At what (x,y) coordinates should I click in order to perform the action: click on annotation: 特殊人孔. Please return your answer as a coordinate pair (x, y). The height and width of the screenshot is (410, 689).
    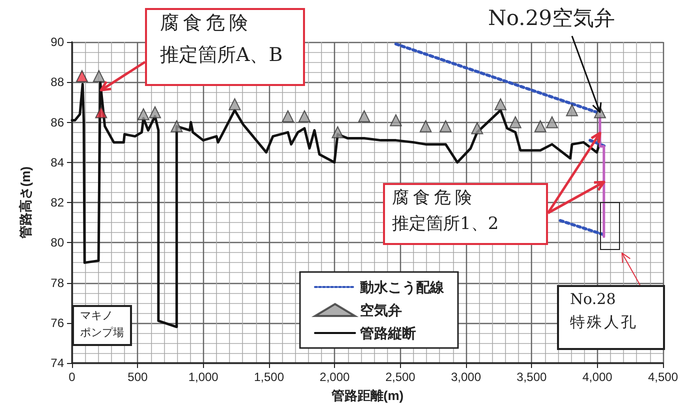
    Looking at the image, I should click on (604, 322).